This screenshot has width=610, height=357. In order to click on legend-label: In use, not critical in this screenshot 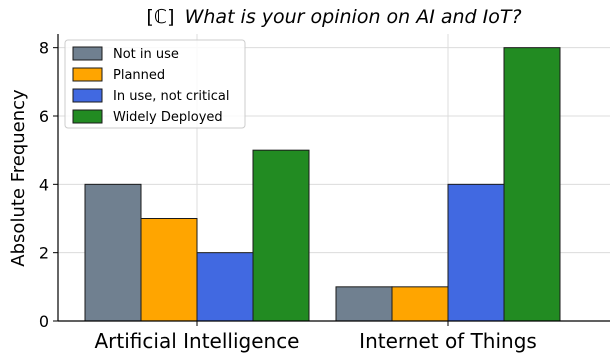, I will do `click(171, 96)`.